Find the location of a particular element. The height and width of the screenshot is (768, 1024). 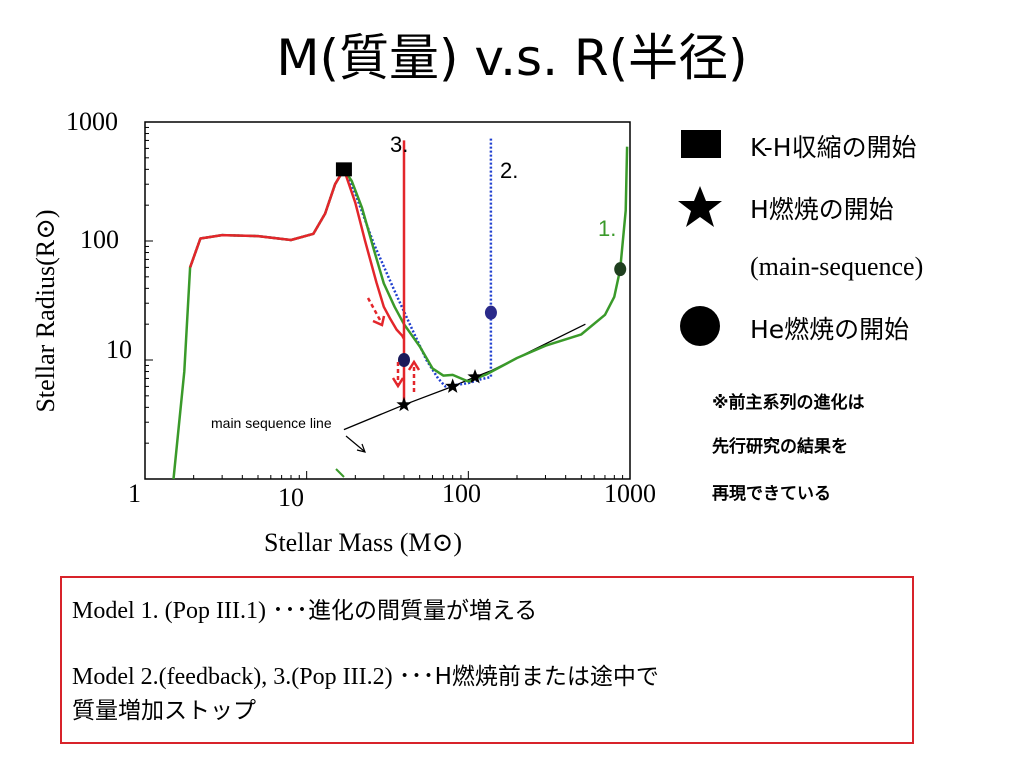

note-line-1: ※前主系列の進化は is located at coordinates (788, 403).